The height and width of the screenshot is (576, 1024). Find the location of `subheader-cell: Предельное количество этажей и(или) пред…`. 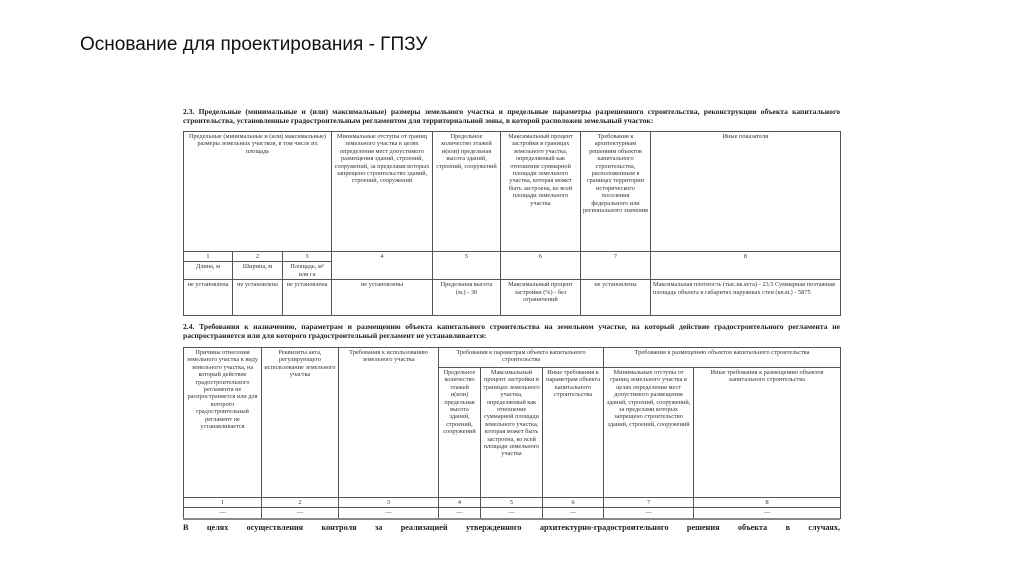

subheader-cell: Предельное количество этажей и(или) пред… is located at coordinates (459, 432).